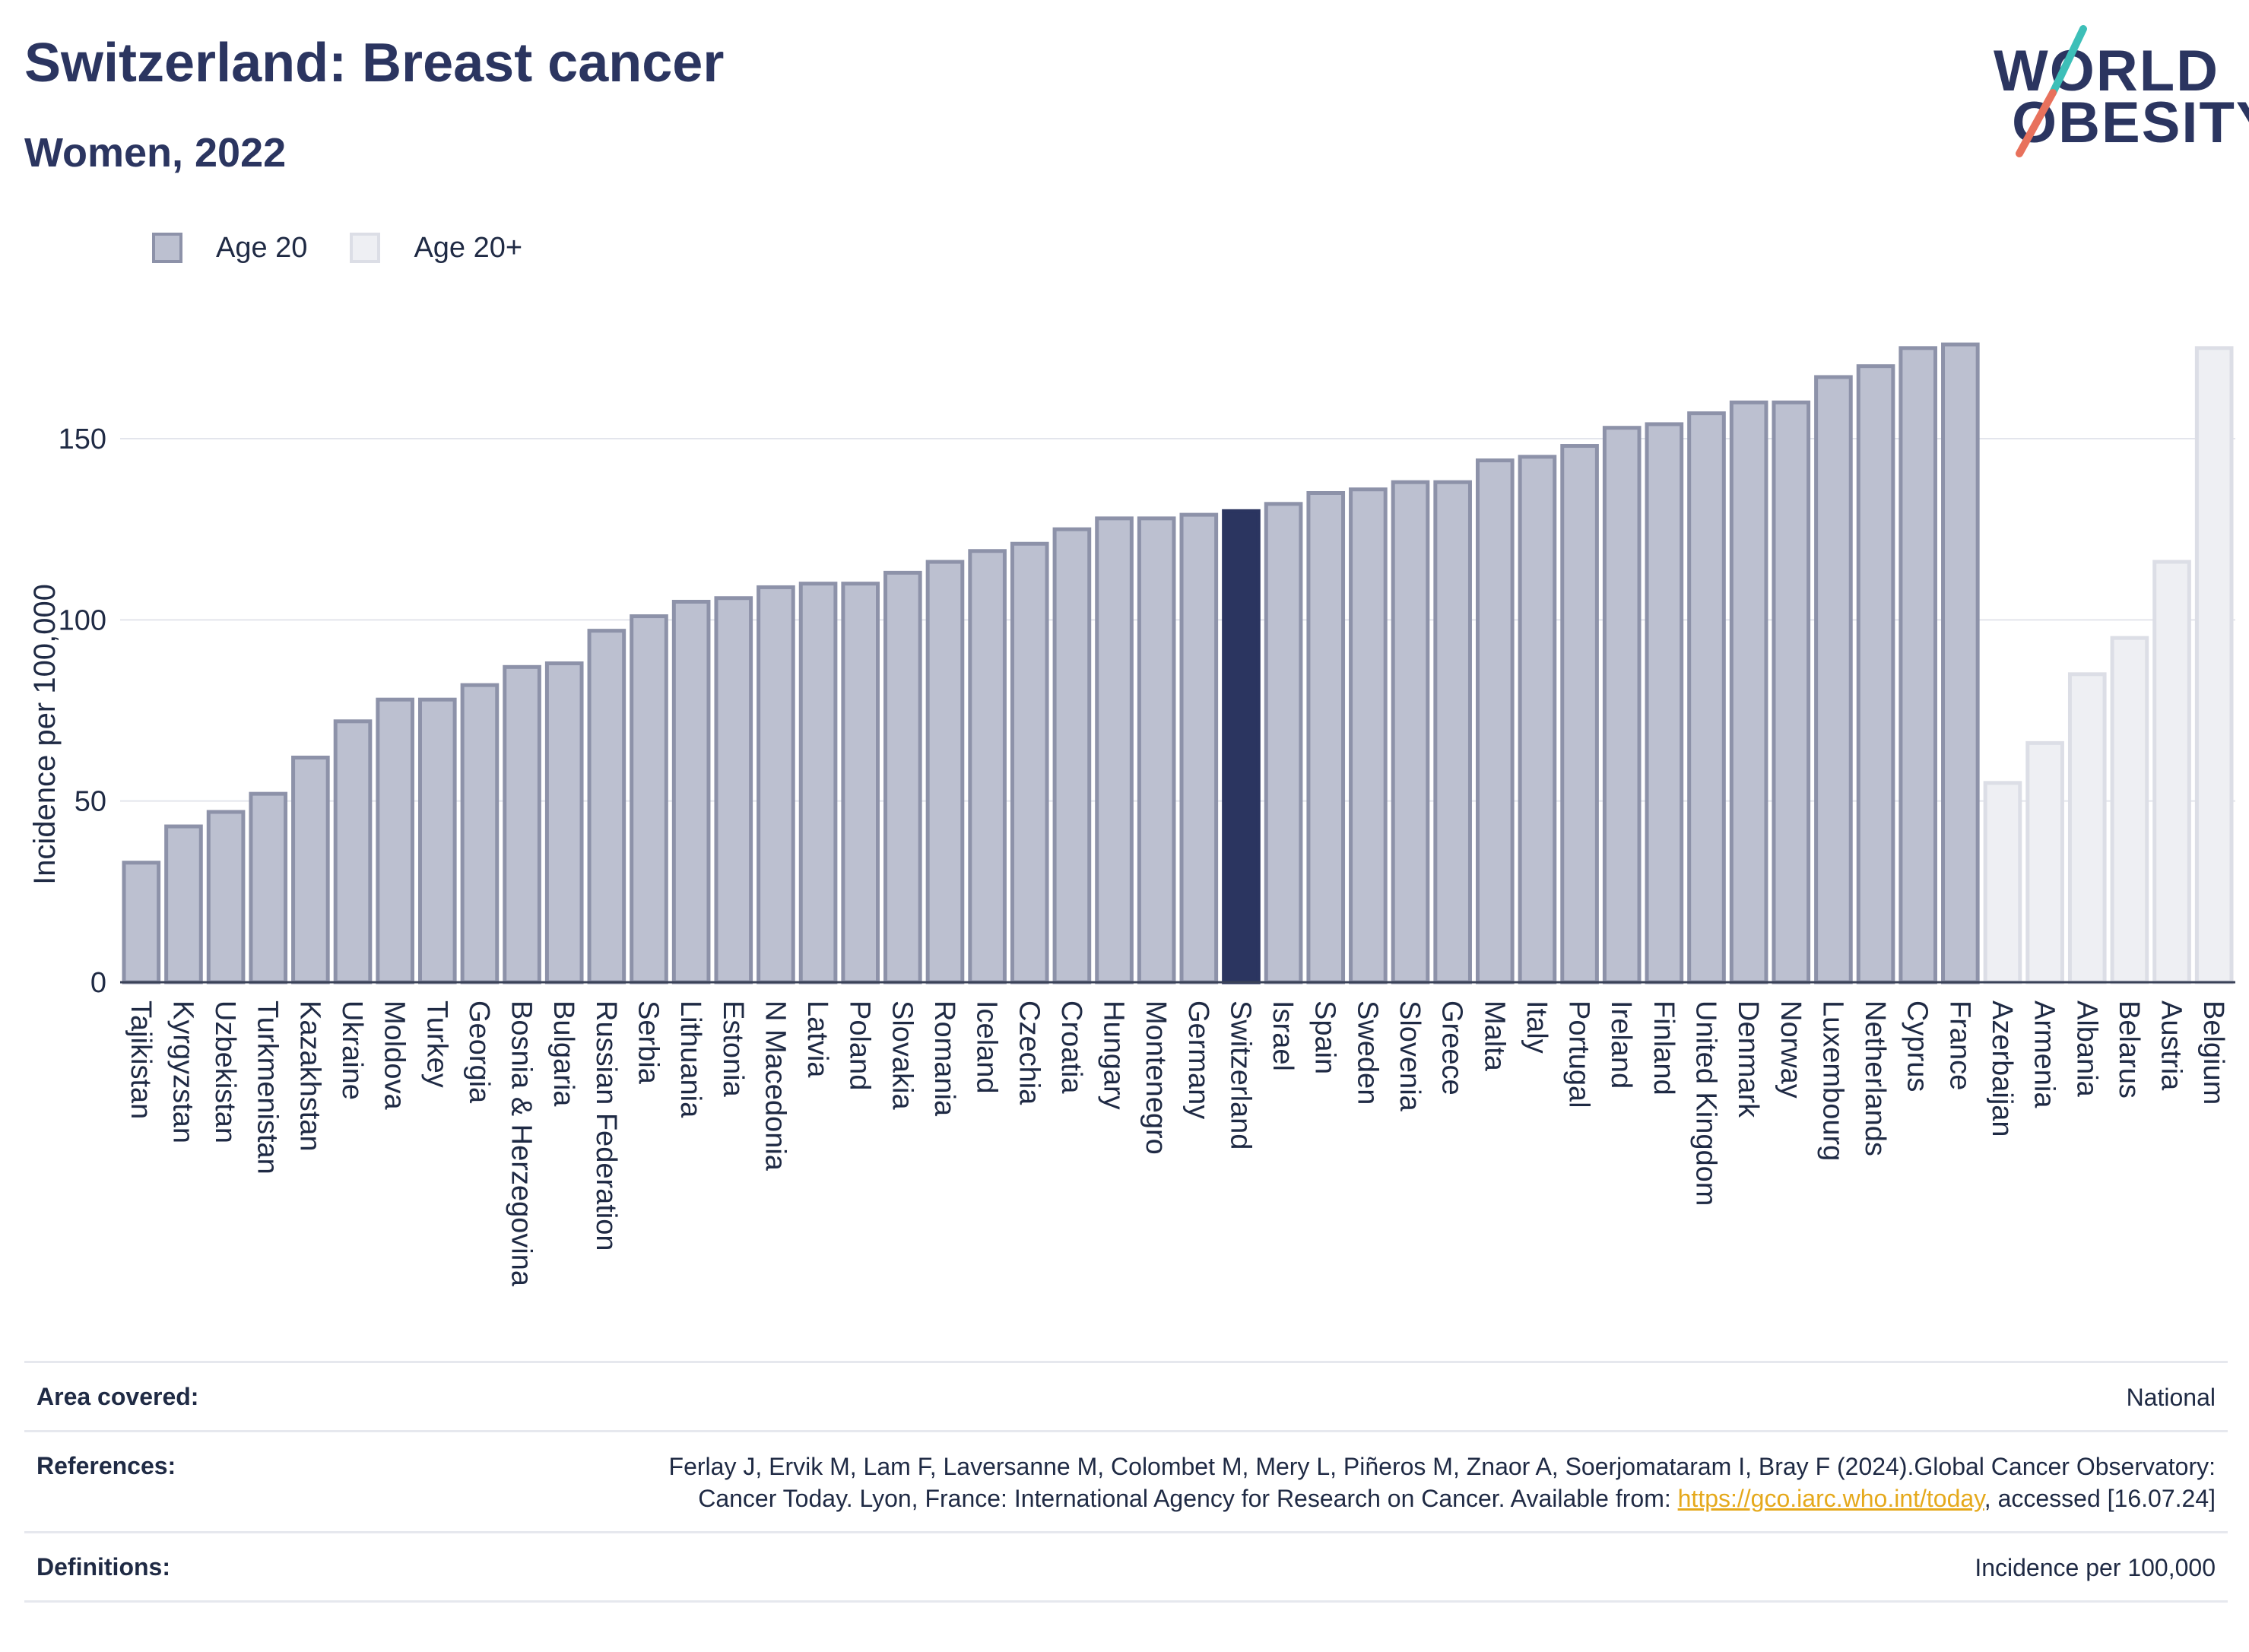 This screenshot has width=2249, height=1652. Describe the element at coordinates (902, 1055) in the screenshot. I see `x-tick-label: Slovakia` at that location.